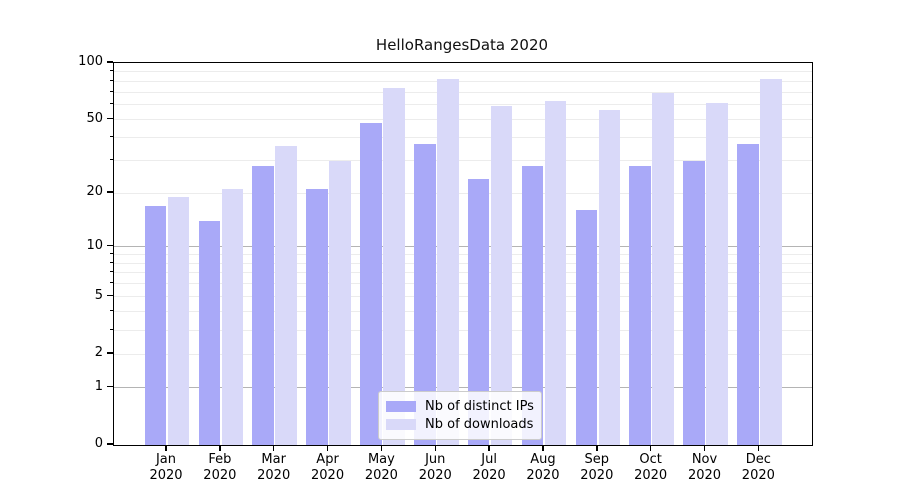  I want to click on legend-item-distinct-ips: Nb of distinct IPs, so click(460, 406).